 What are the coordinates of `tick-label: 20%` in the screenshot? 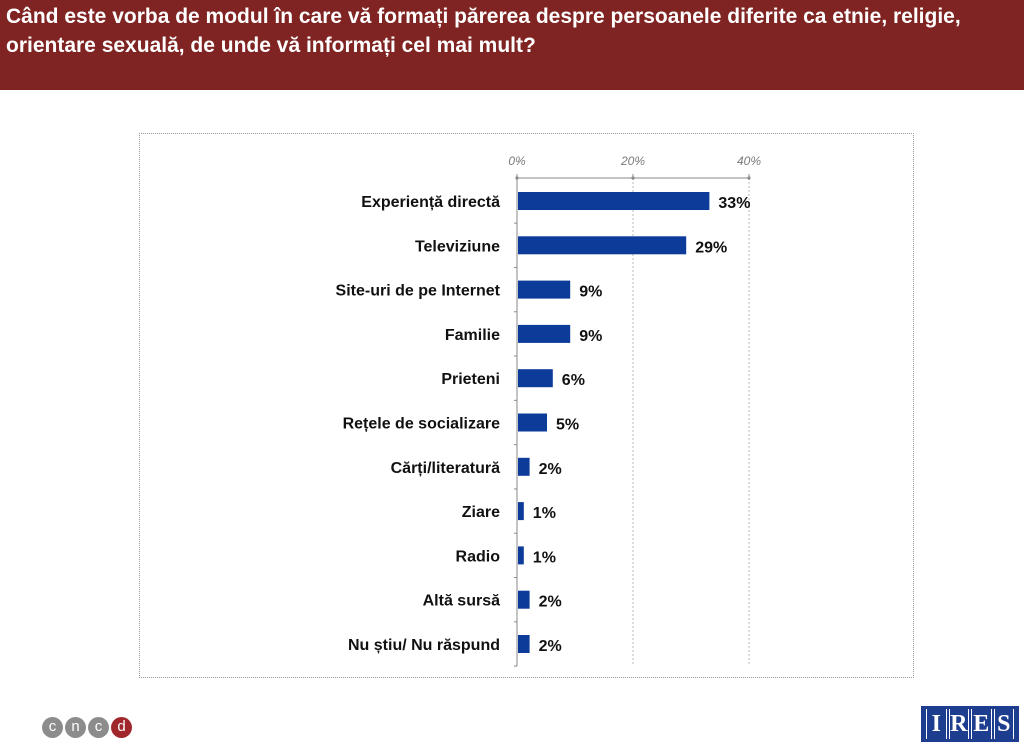 It's located at (632, 161).